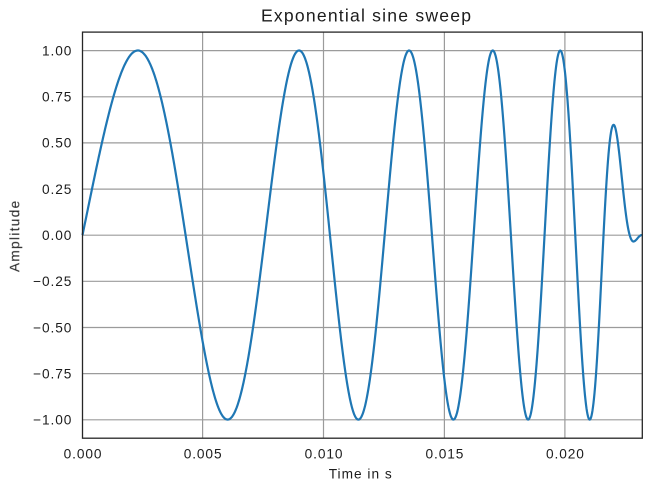 This screenshot has width=651, height=491. Describe the element at coordinates (57, 143) in the screenshot. I see `svg-text: 0.50` at that location.